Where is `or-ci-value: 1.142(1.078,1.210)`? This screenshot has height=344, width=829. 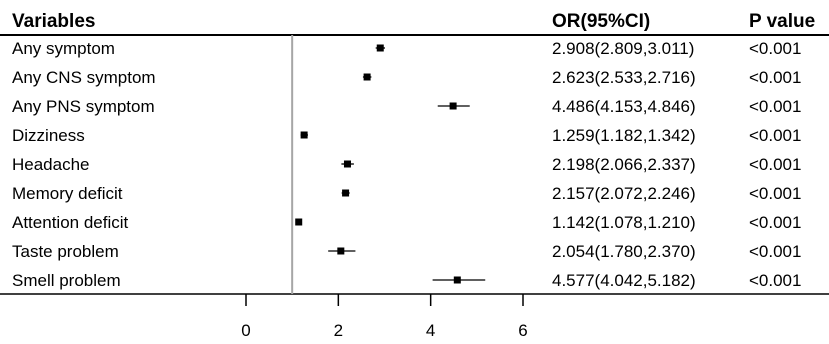
or-ci-value: 1.142(1.078,1.210) is located at coordinates (624, 222).